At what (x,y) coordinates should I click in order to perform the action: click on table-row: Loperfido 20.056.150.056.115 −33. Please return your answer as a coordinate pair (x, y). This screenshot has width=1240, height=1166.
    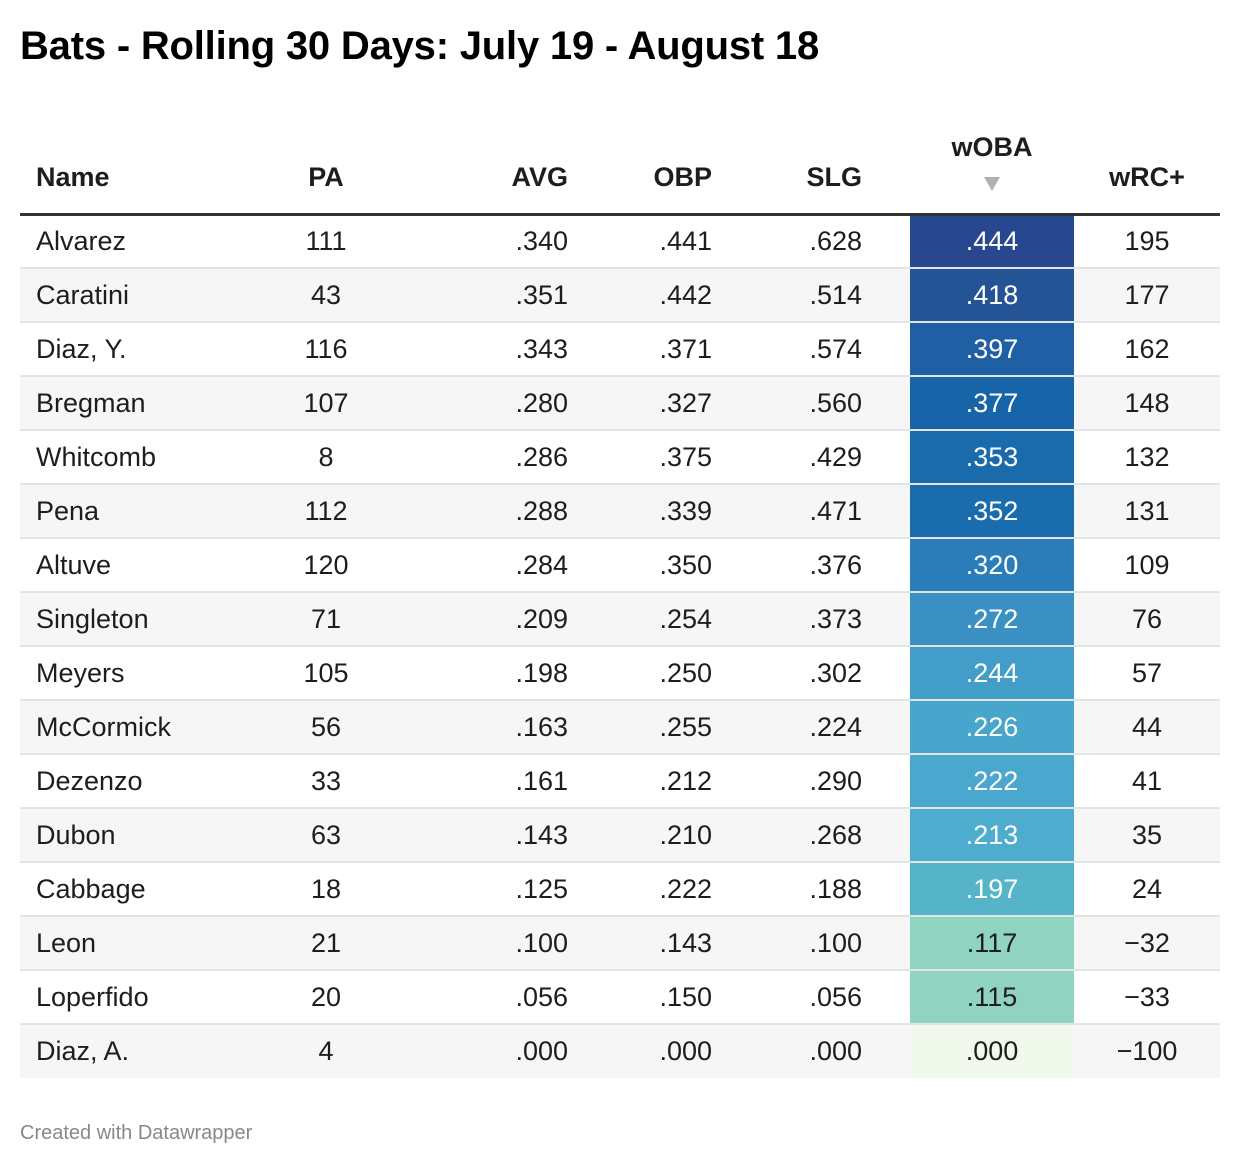
    Looking at the image, I should click on (620, 997).